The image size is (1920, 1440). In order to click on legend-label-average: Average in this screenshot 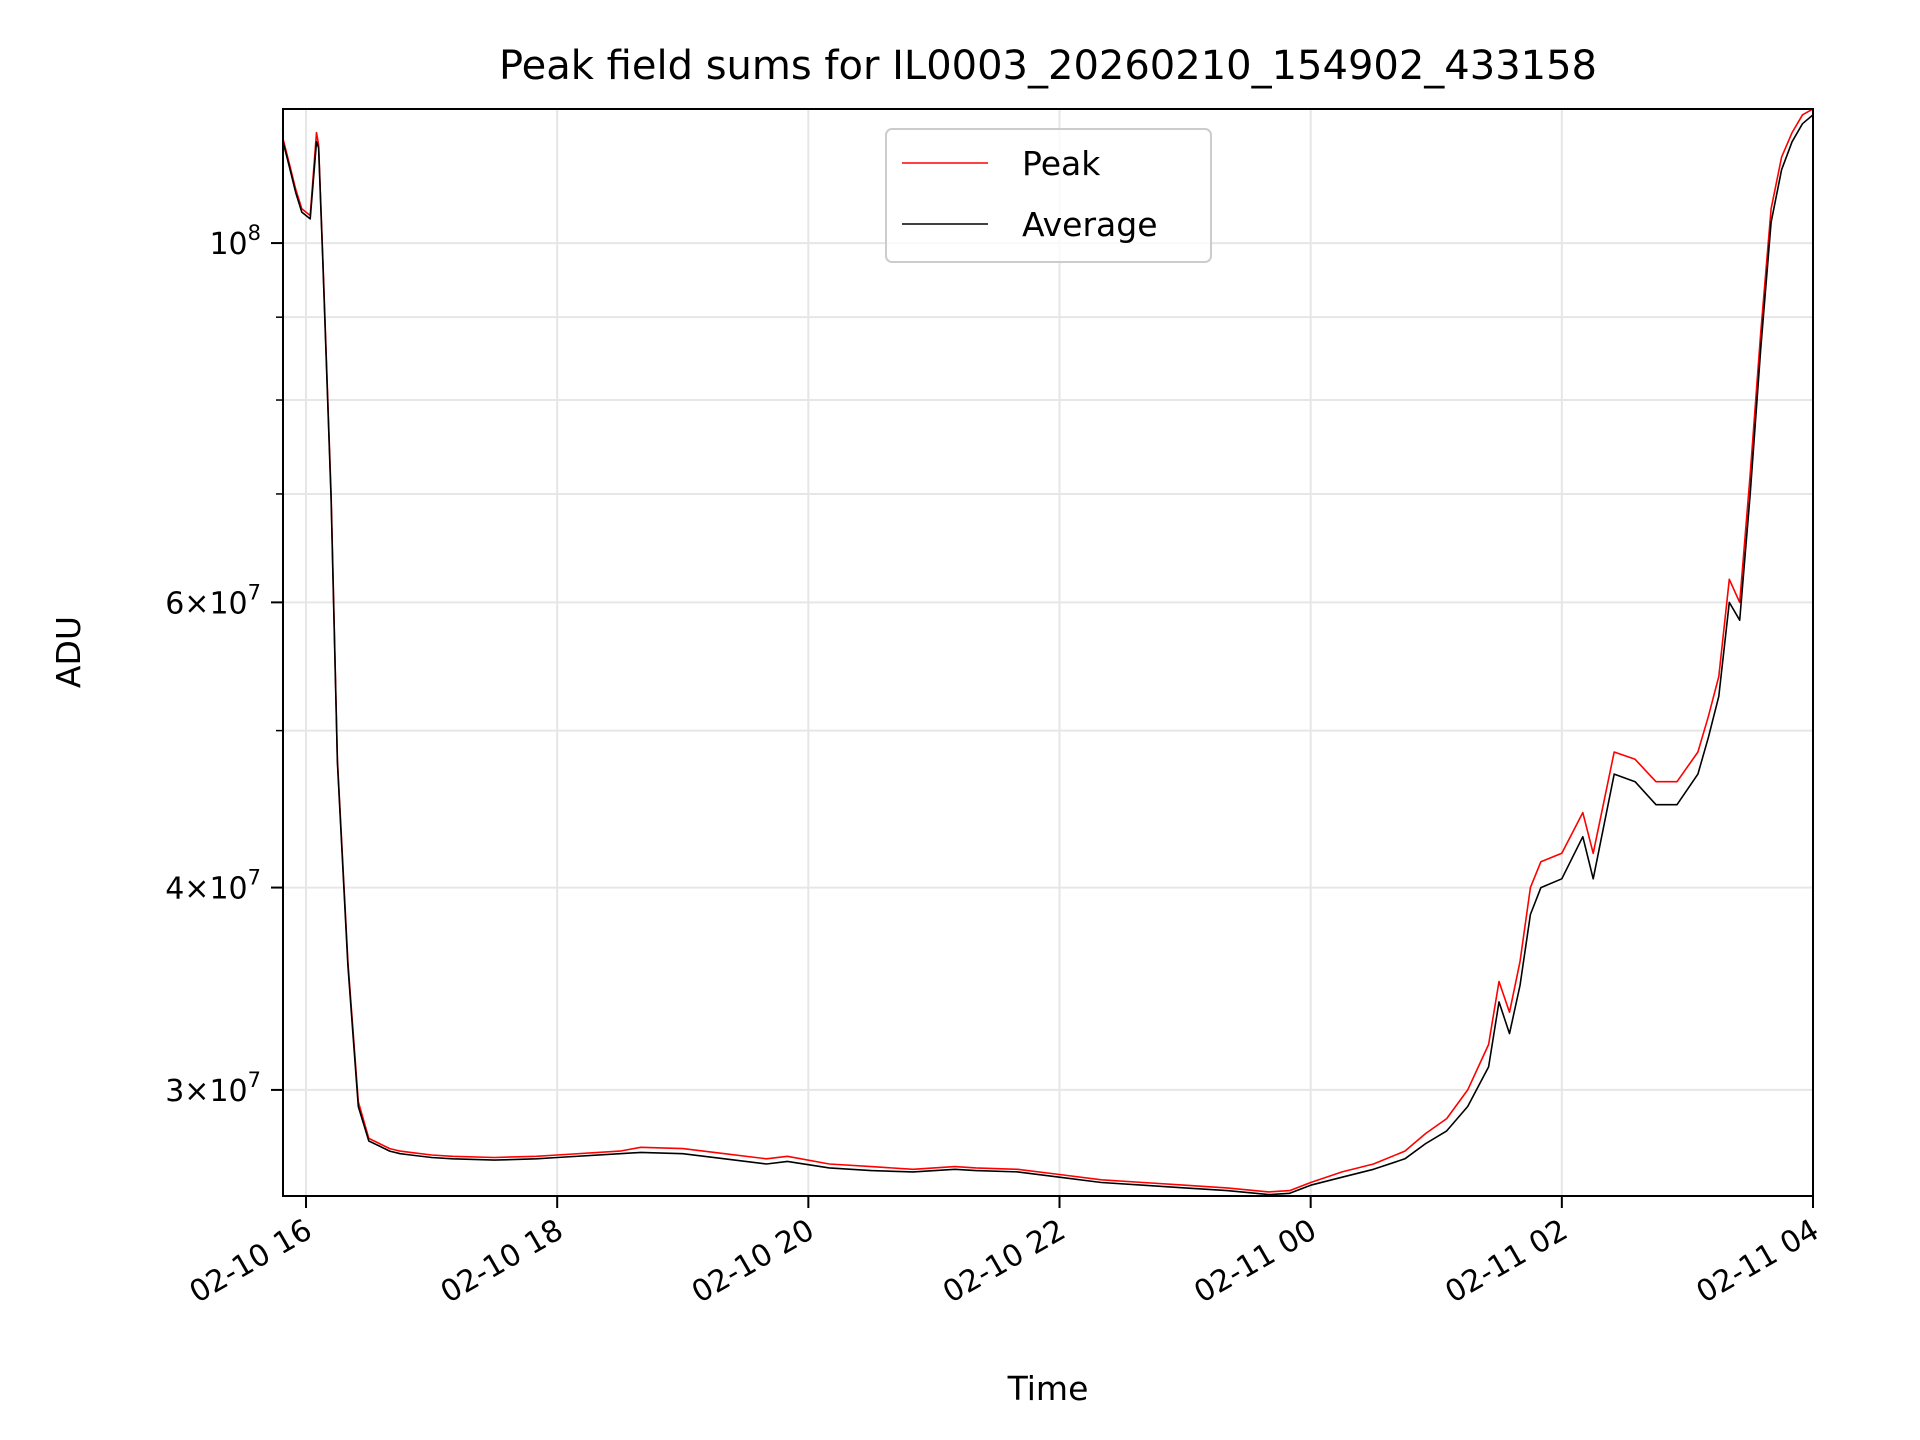, I will do `click(1090, 224)`.